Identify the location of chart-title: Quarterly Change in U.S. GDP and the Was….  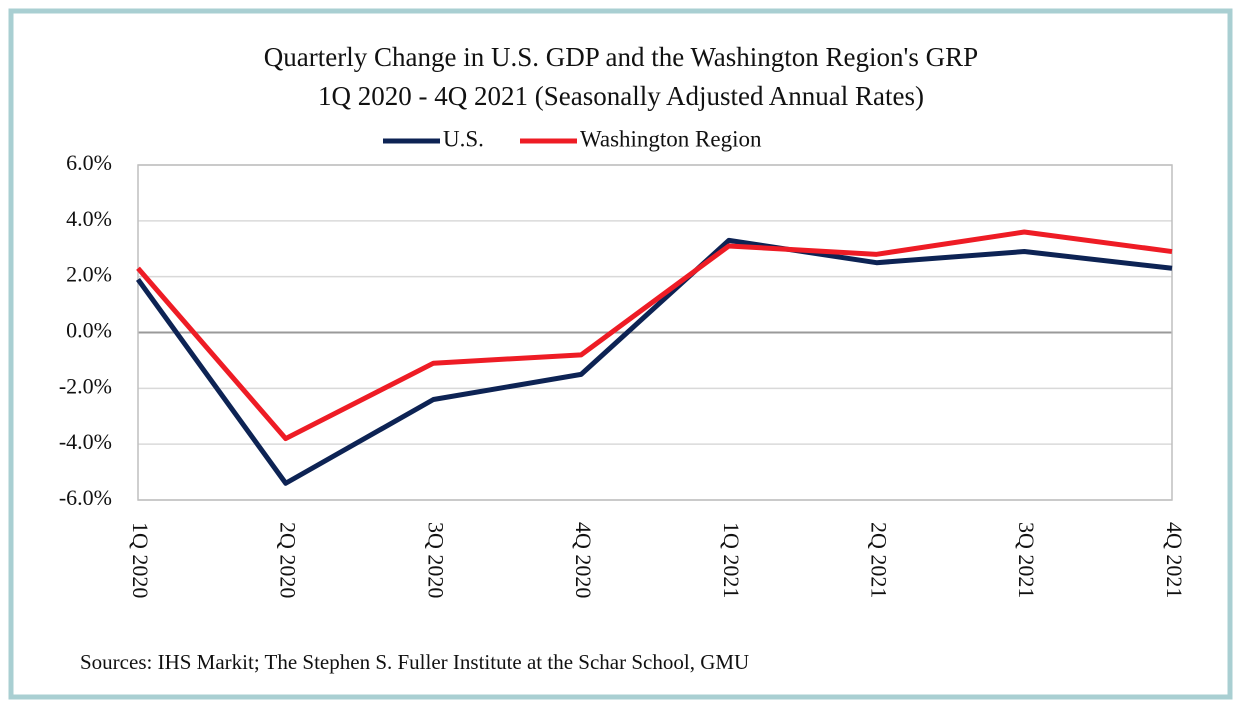
(621, 57).